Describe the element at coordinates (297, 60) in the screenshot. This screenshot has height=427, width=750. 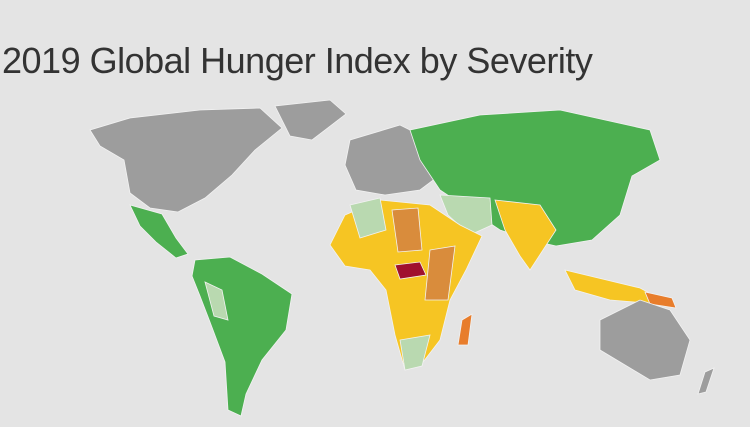
I see `title: 2019 Global Hunger Index by Severity` at that location.